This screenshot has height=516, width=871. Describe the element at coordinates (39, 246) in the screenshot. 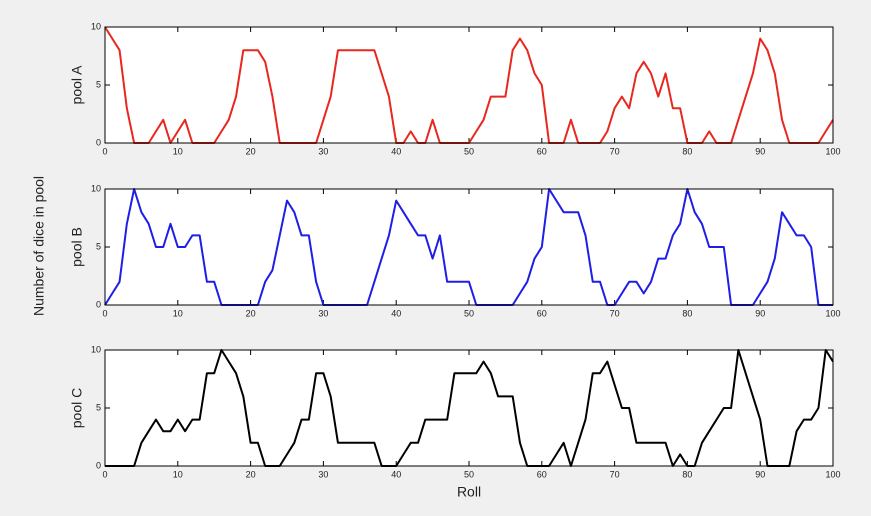

I see `shared-y-label: Number of dice in pool` at that location.